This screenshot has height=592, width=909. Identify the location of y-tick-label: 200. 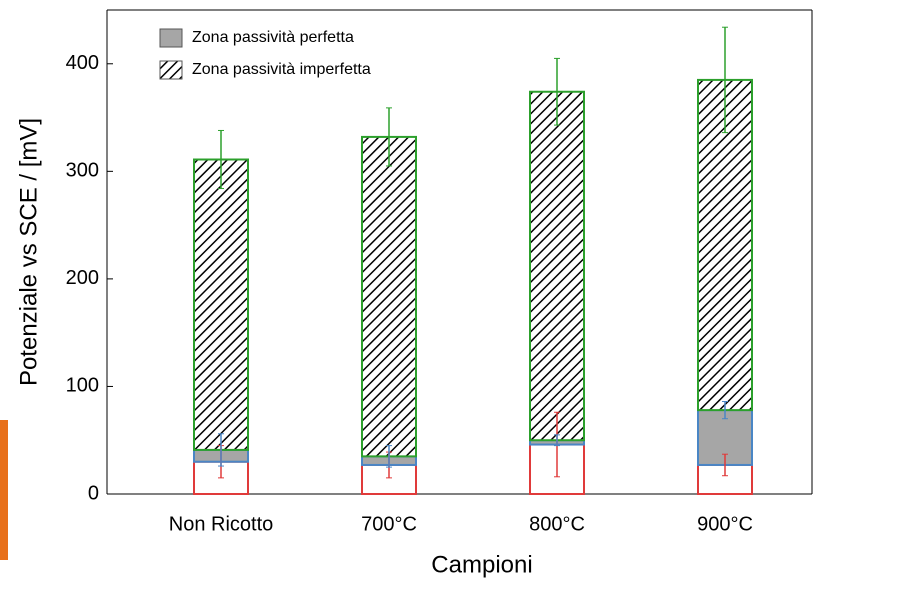
(82, 278).